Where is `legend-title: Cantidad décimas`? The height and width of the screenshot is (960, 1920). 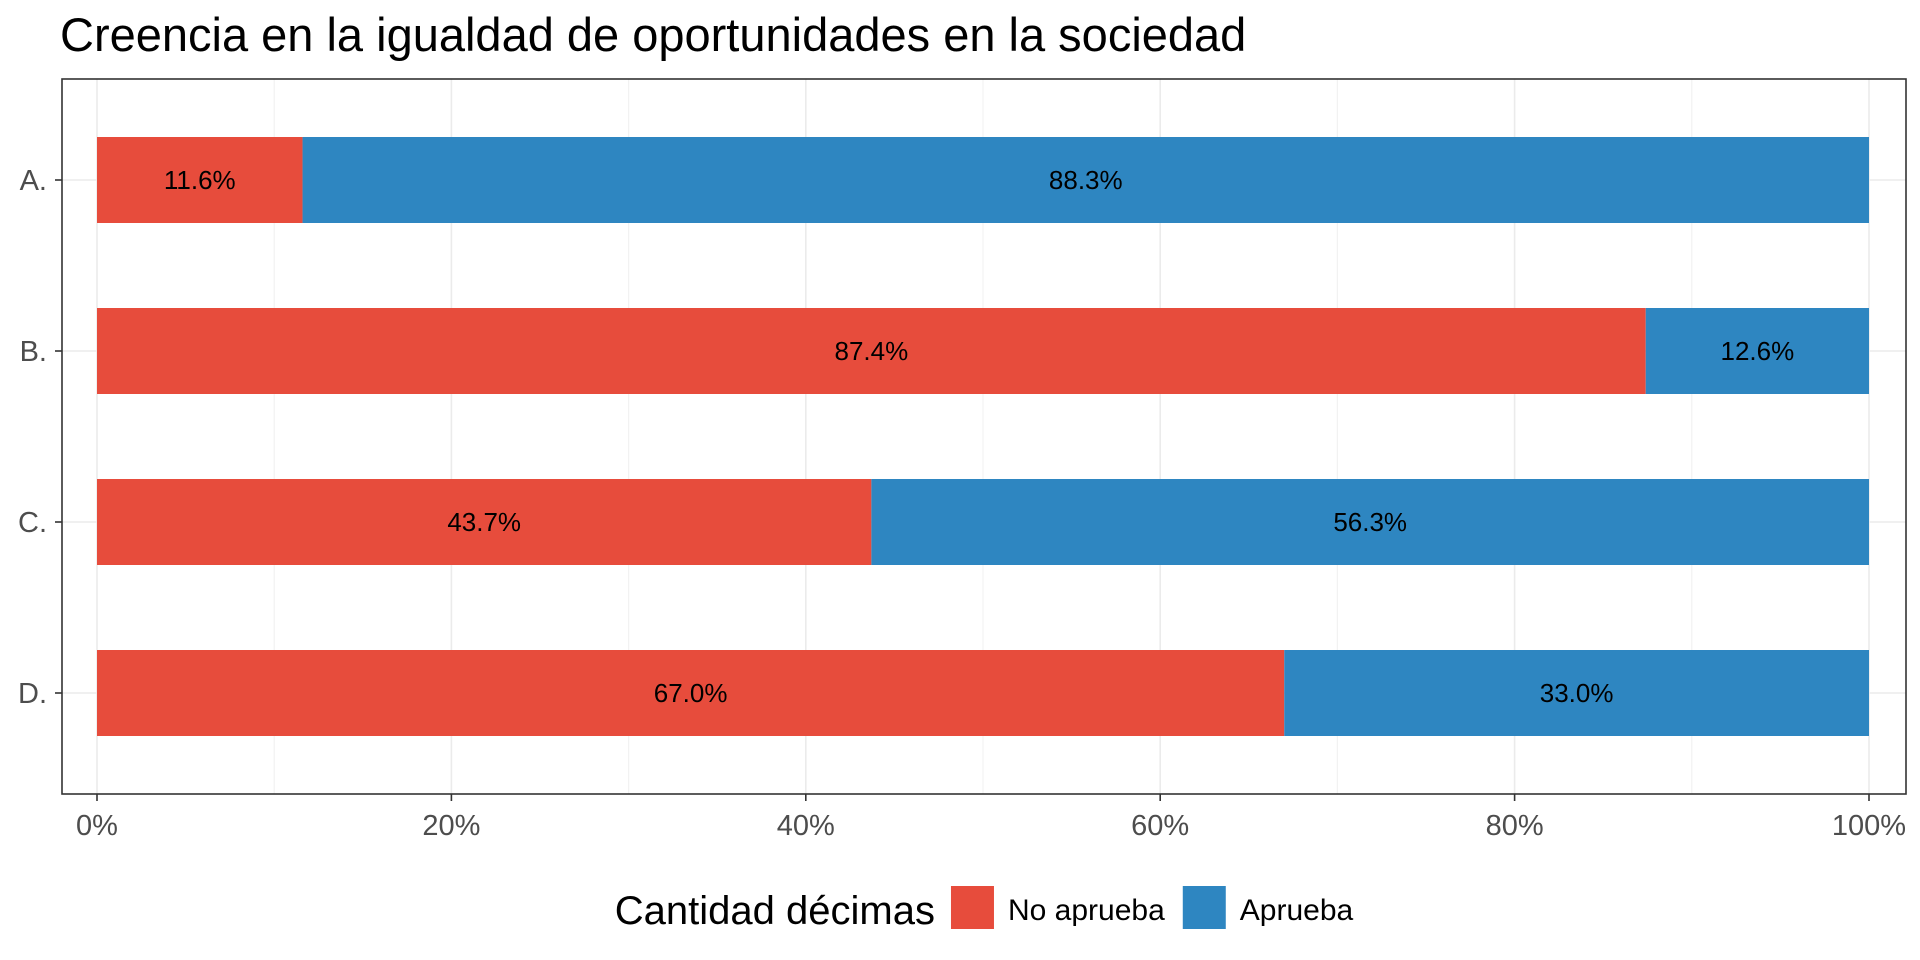 legend-title: Cantidad décimas is located at coordinates (775, 911).